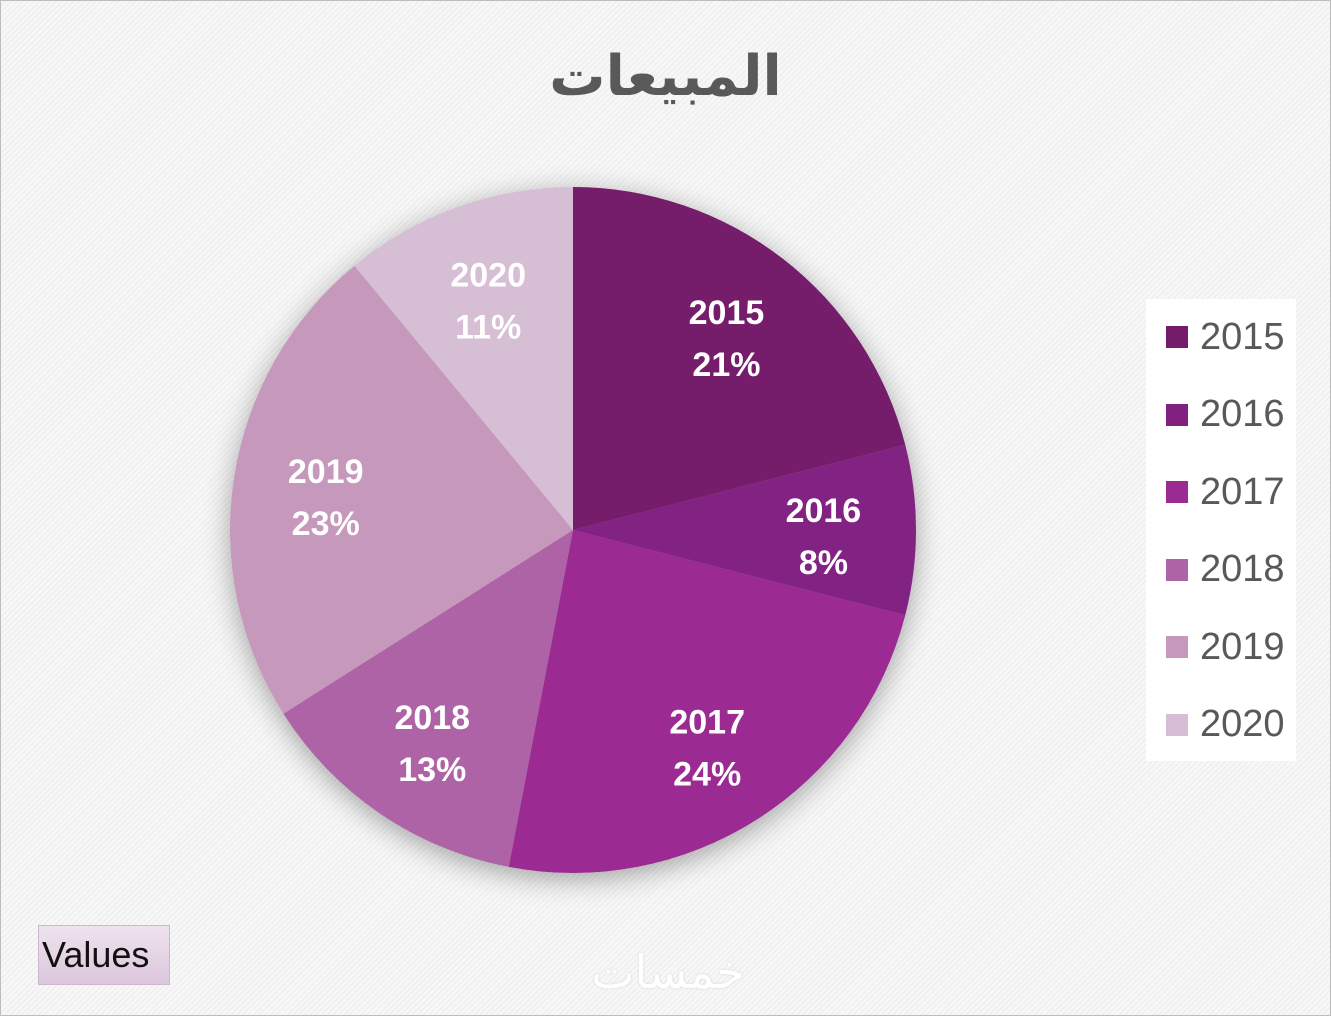 Image resolution: width=1331 pixels, height=1016 pixels. I want to click on pie-slice-2016, so click(744, 530).